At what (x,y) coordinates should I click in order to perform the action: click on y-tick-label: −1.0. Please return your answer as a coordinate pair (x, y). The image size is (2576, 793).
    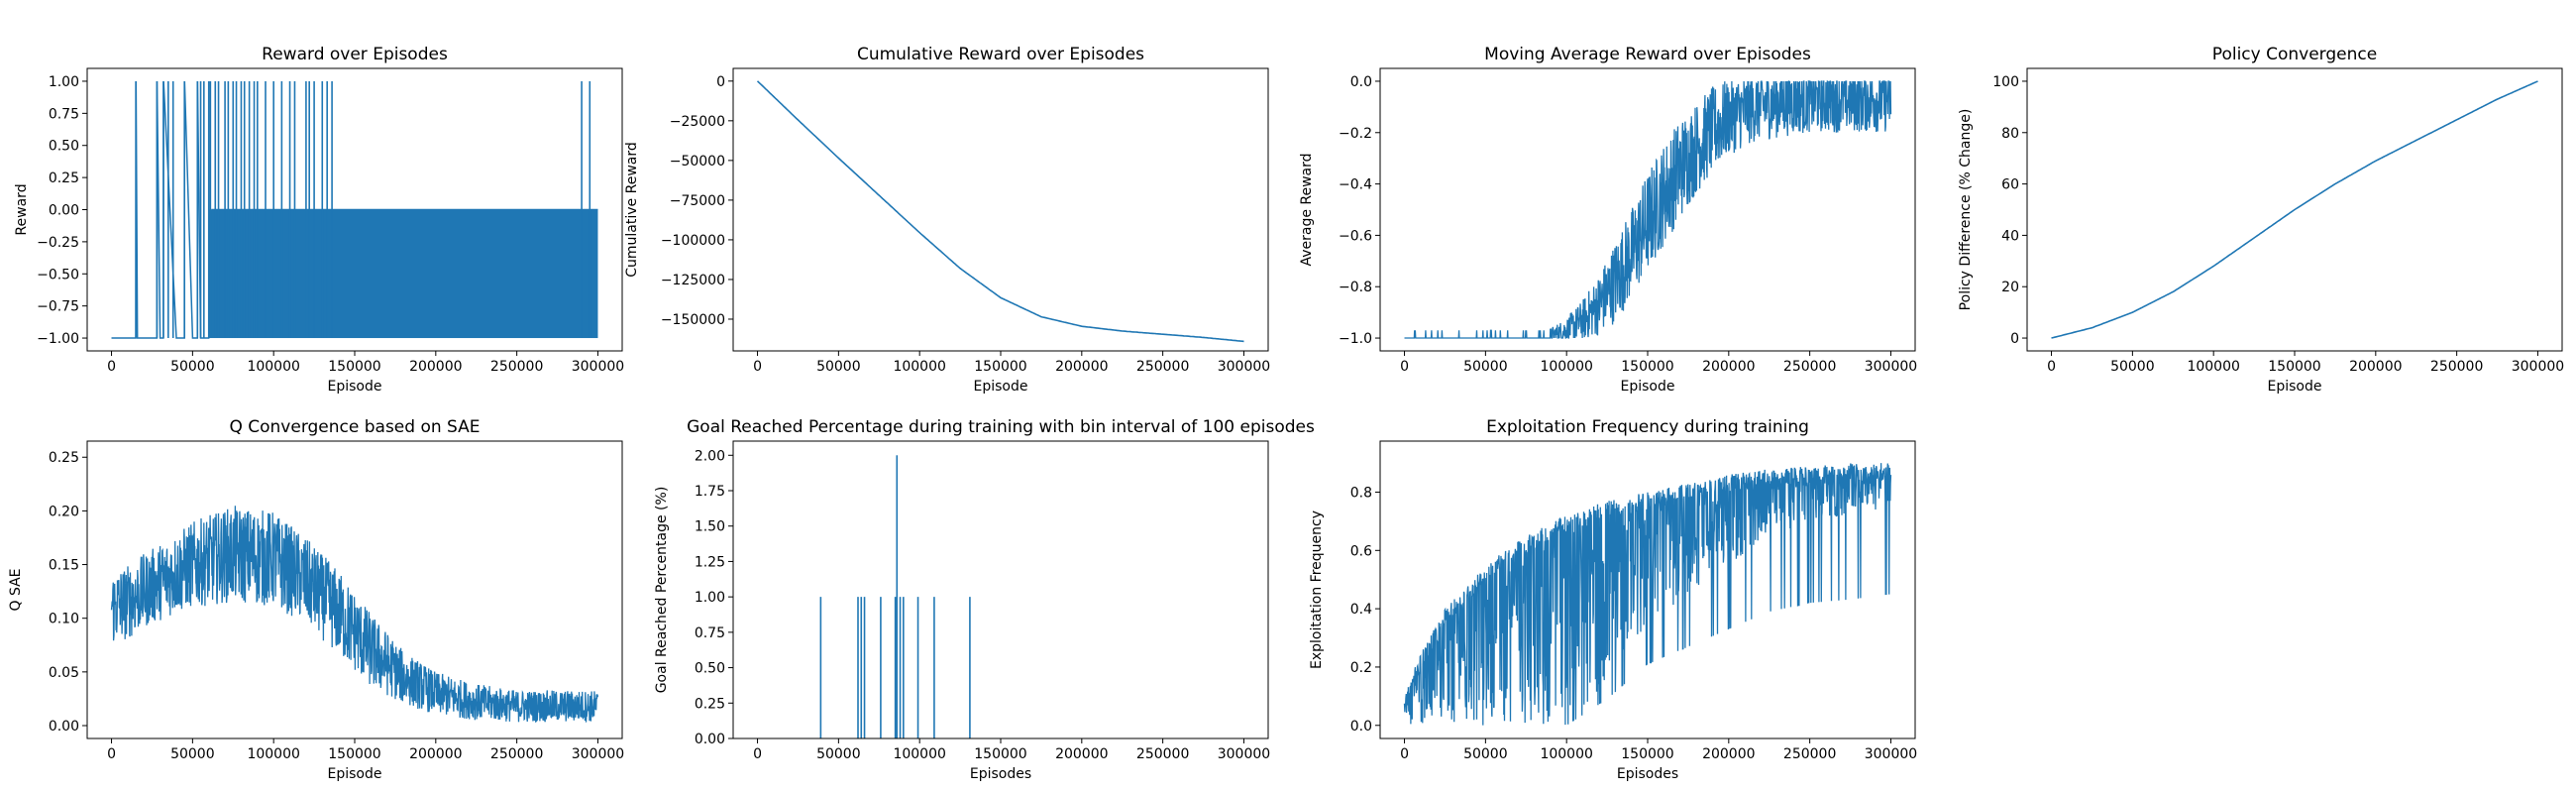
    Looking at the image, I should click on (1355, 339).